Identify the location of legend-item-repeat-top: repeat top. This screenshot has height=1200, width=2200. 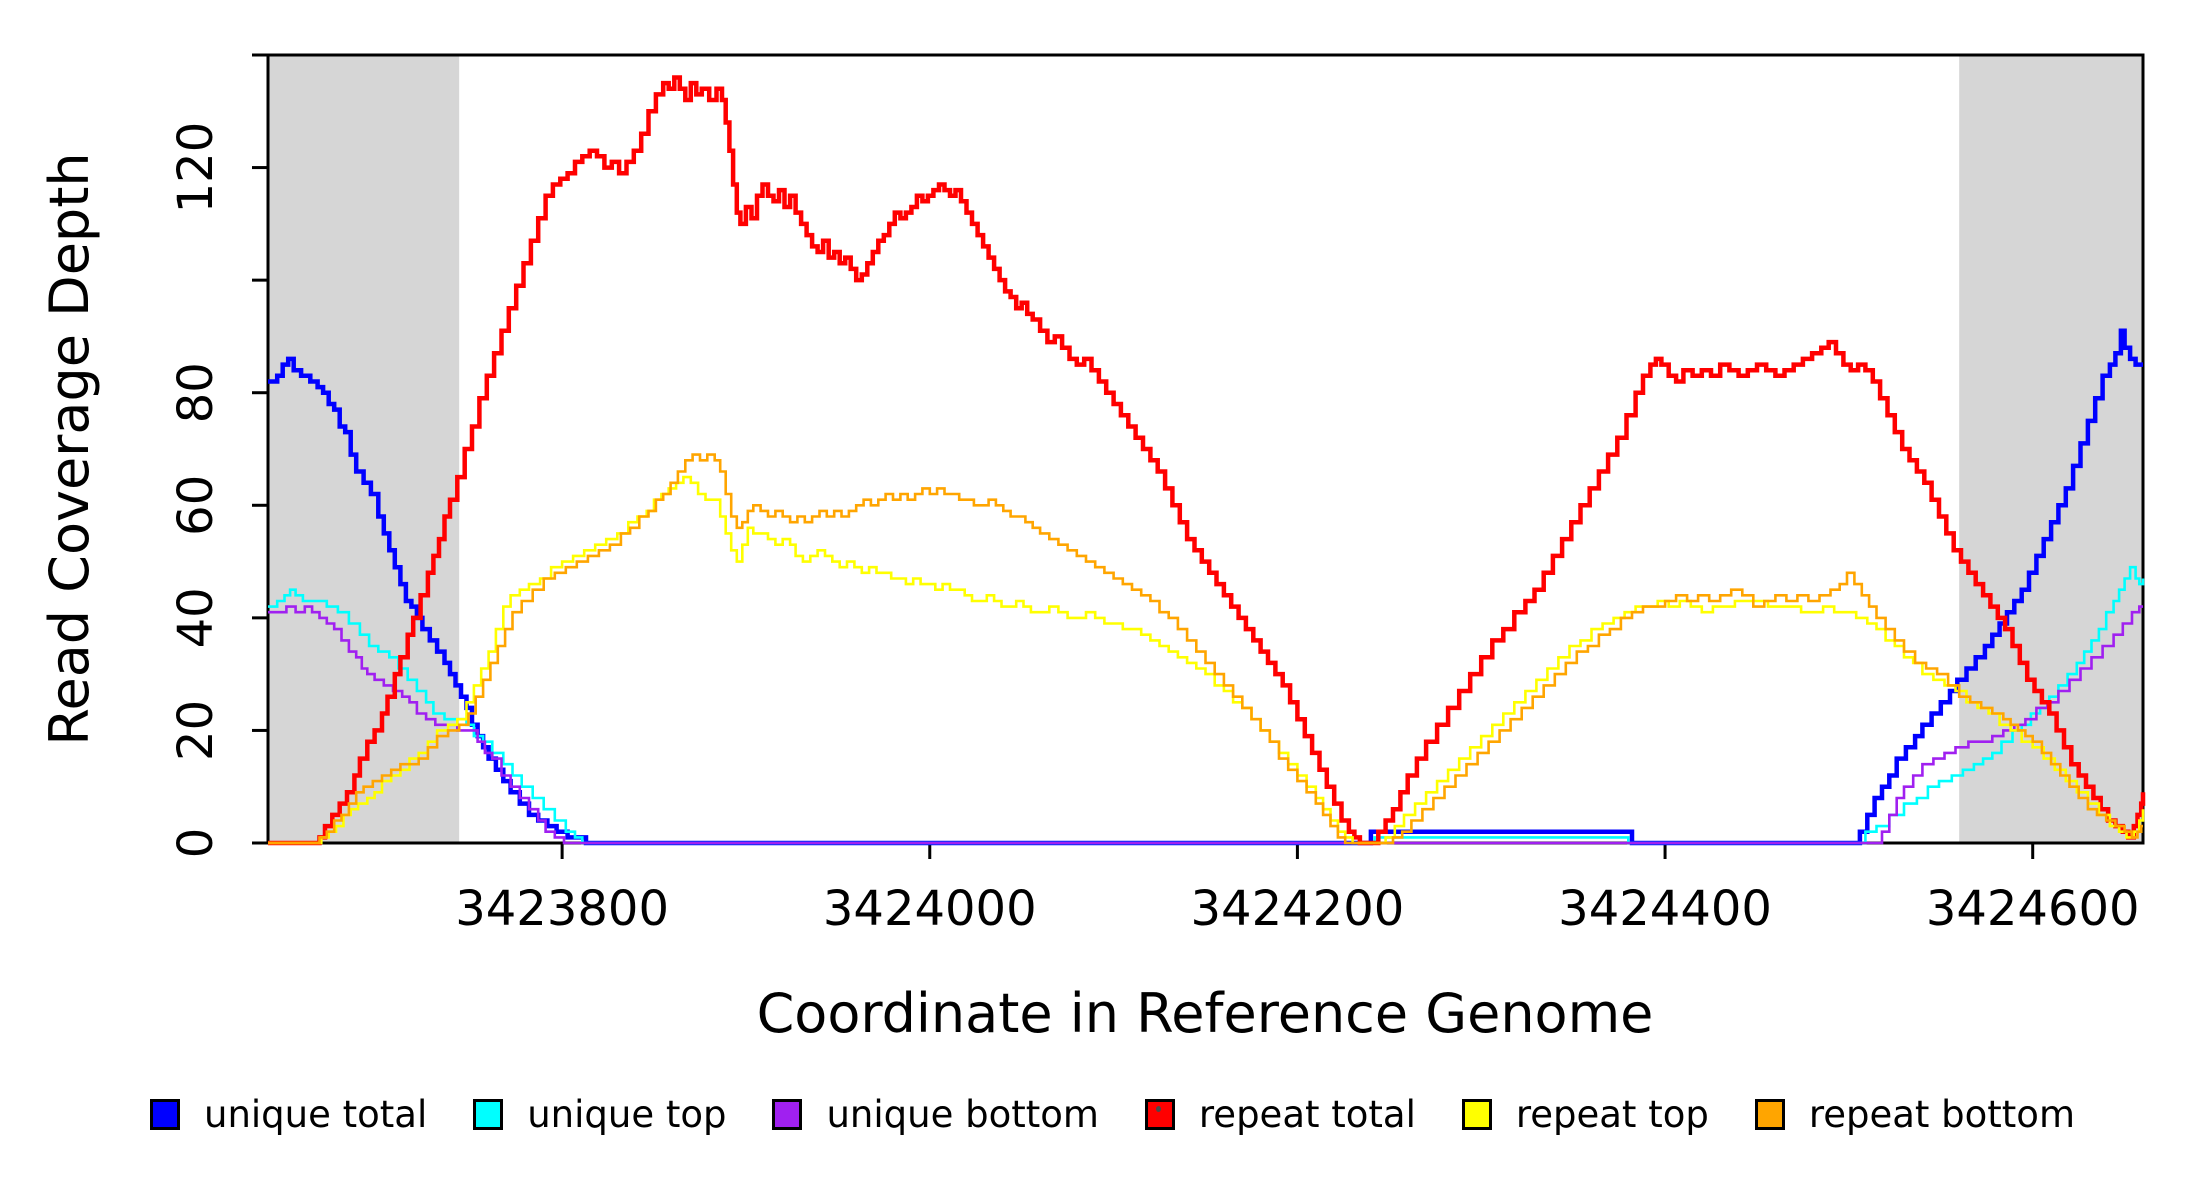
(1585, 1114).